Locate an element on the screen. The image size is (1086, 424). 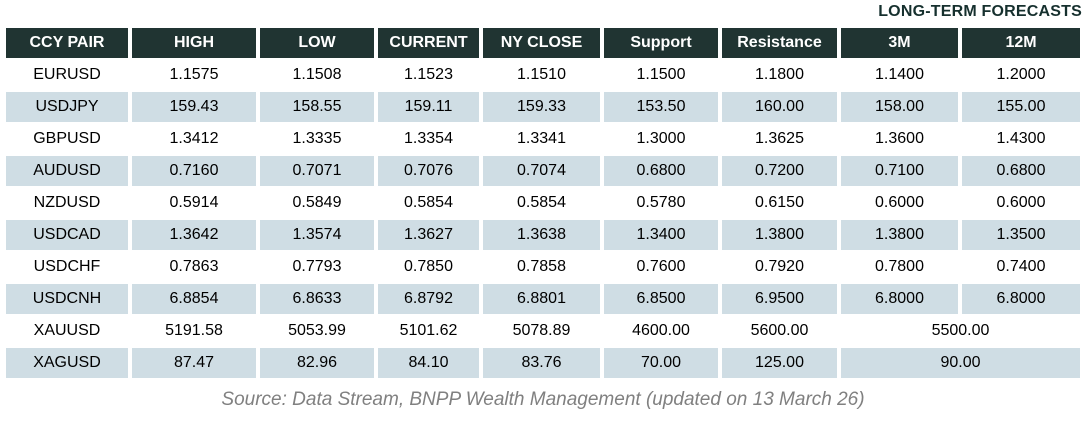
value-cell: 0.7400 is located at coordinates (1021, 267).